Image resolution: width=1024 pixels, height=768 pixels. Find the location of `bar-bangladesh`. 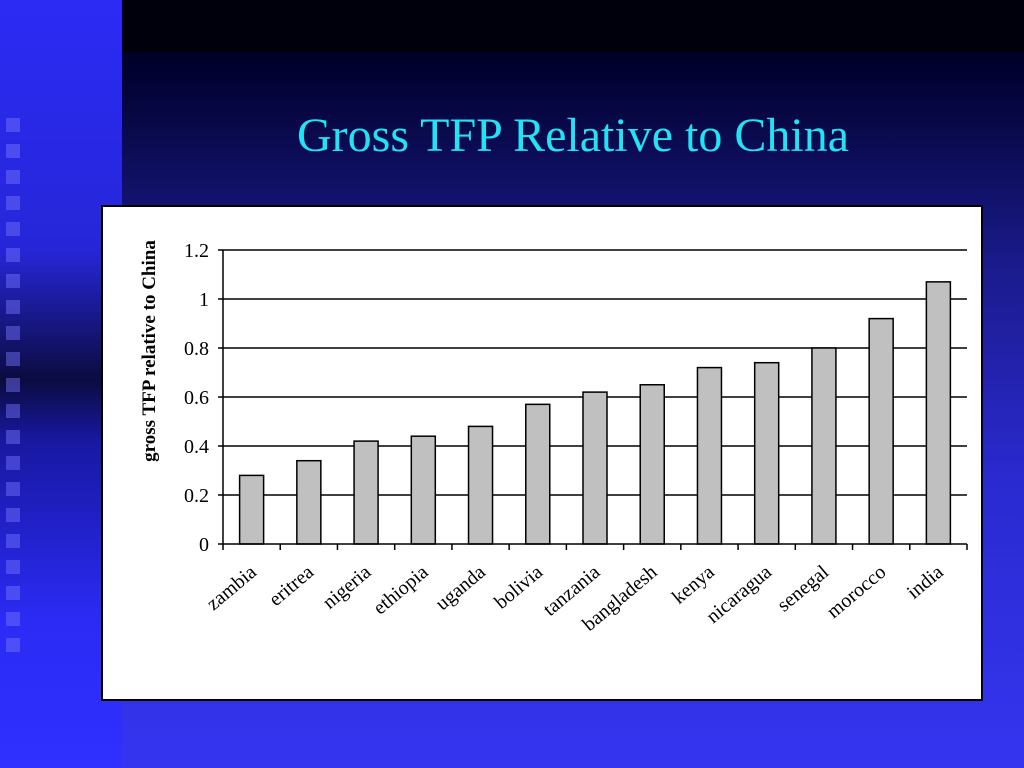

bar-bangladesh is located at coordinates (652, 464).